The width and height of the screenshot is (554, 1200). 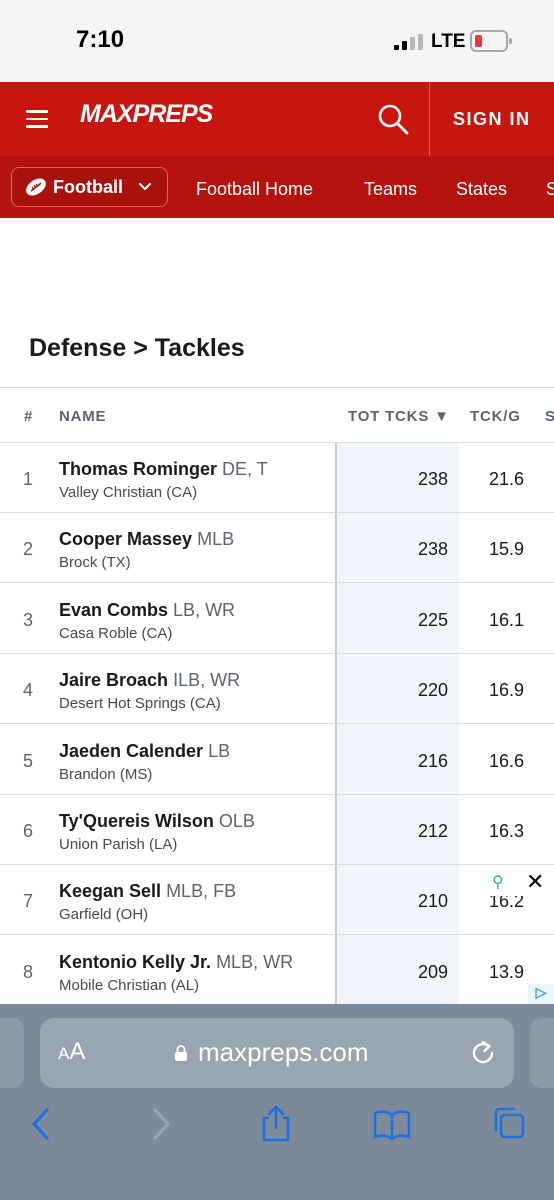 What do you see at coordinates (283, 1052) in the screenshot?
I see `url-text: maxpreps.com` at bounding box center [283, 1052].